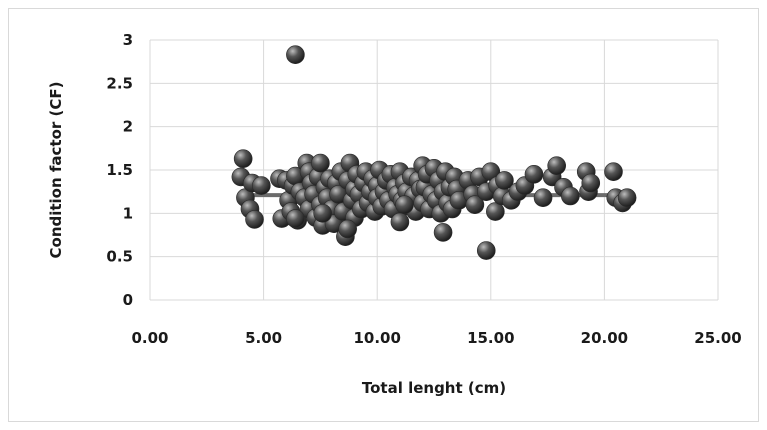 Image resolution: width=767 pixels, height=430 pixels. What do you see at coordinates (490, 338) in the screenshot?
I see `x-tick-label: 15.00` at bounding box center [490, 338].